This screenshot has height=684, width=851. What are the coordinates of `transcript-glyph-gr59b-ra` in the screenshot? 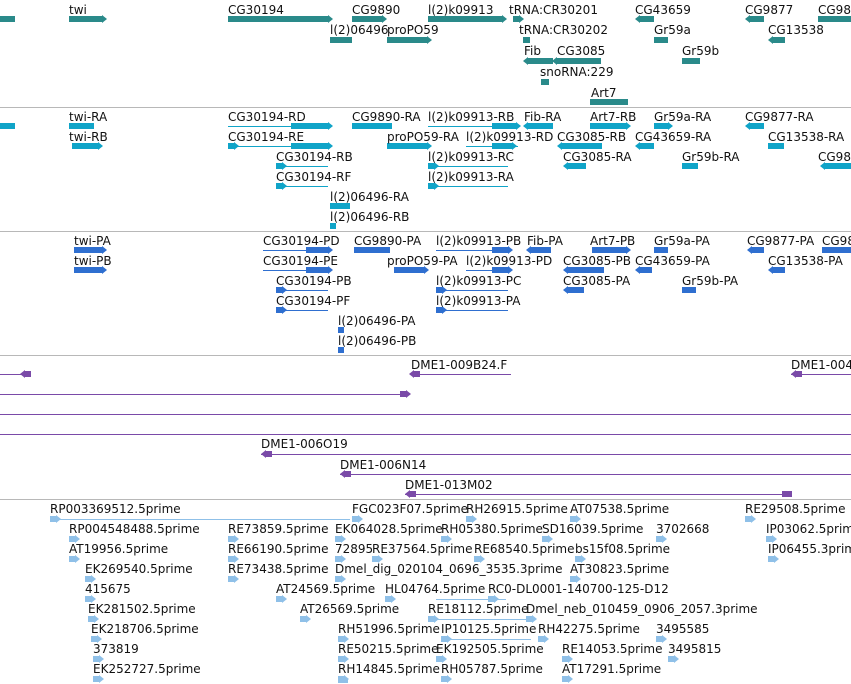 It's located at (690, 166).